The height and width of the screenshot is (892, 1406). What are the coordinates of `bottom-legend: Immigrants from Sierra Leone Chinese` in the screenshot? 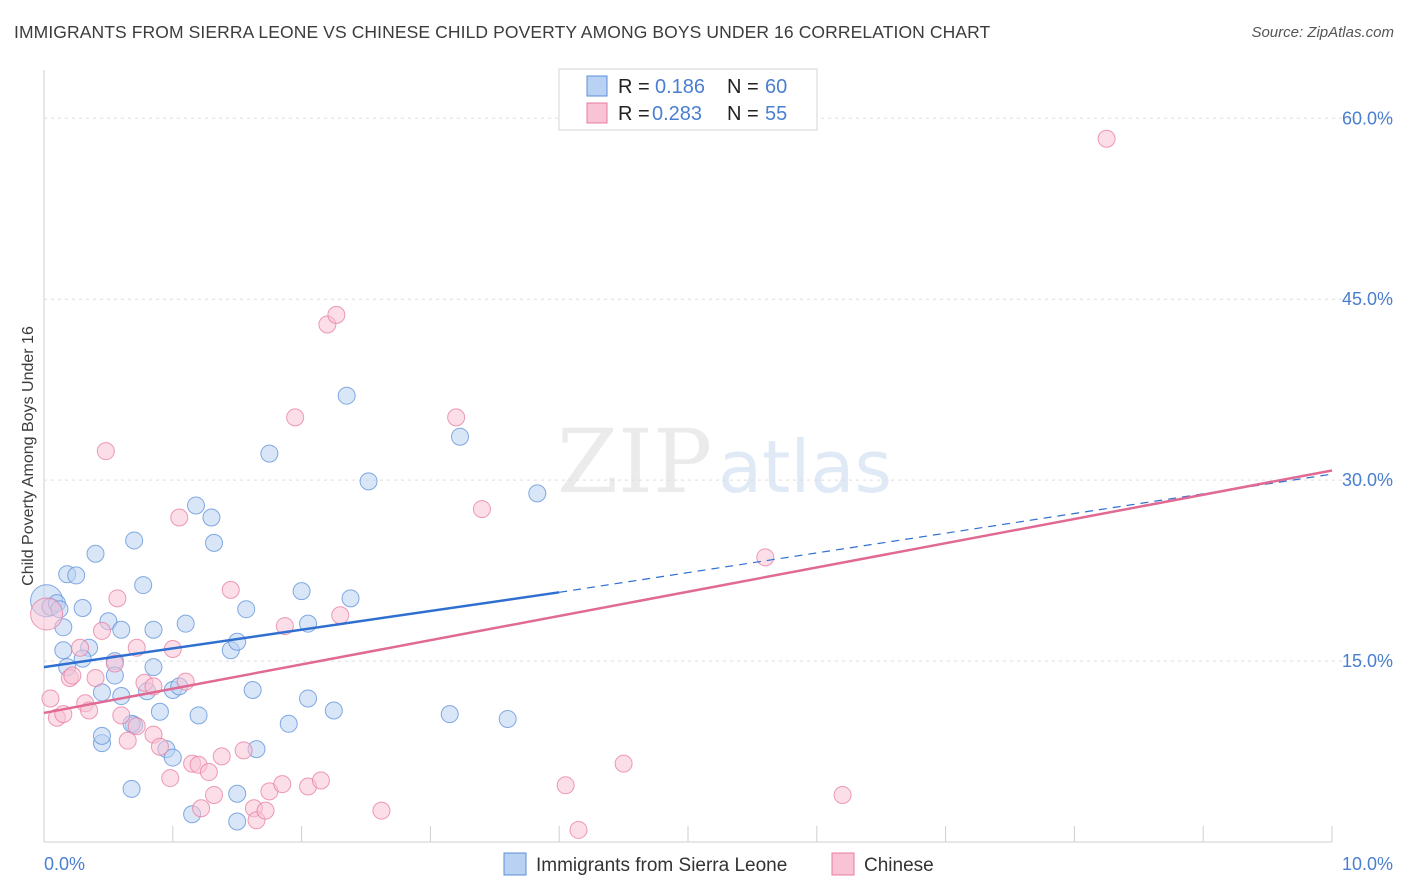 It's located at (718, 864).